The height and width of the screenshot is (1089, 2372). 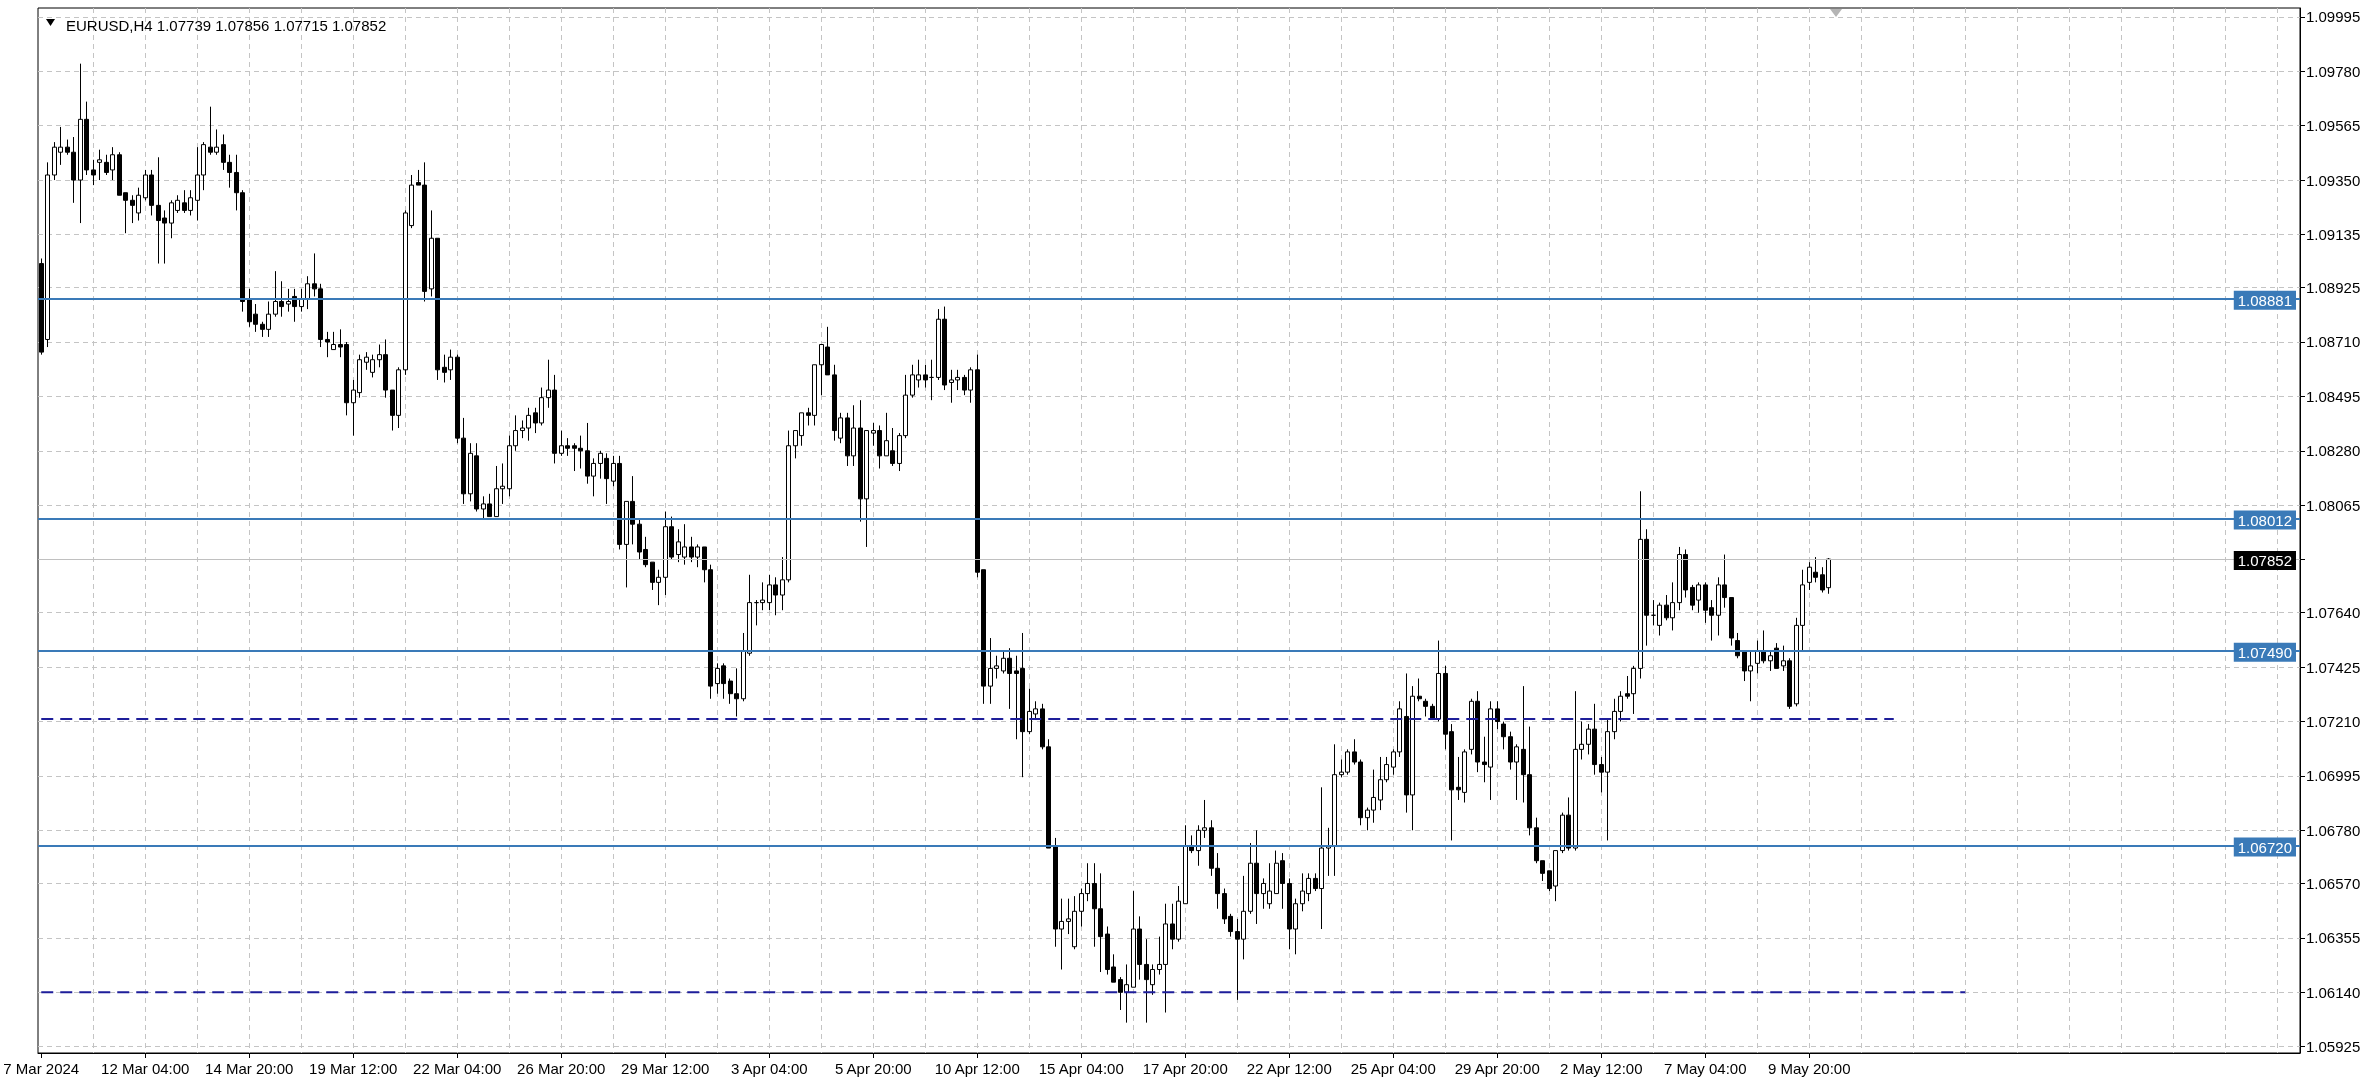 What do you see at coordinates (2333, 71) in the screenshot?
I see `y-tick-label: 1.09780` at bounding box center [2333, 71].